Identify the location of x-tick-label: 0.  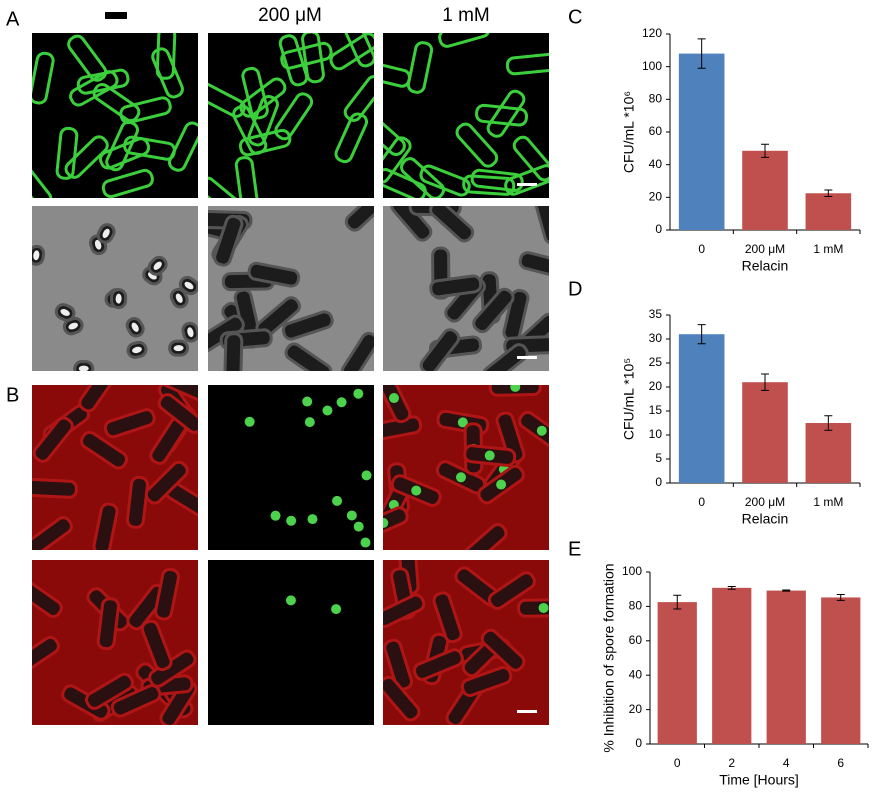
(701, 502).